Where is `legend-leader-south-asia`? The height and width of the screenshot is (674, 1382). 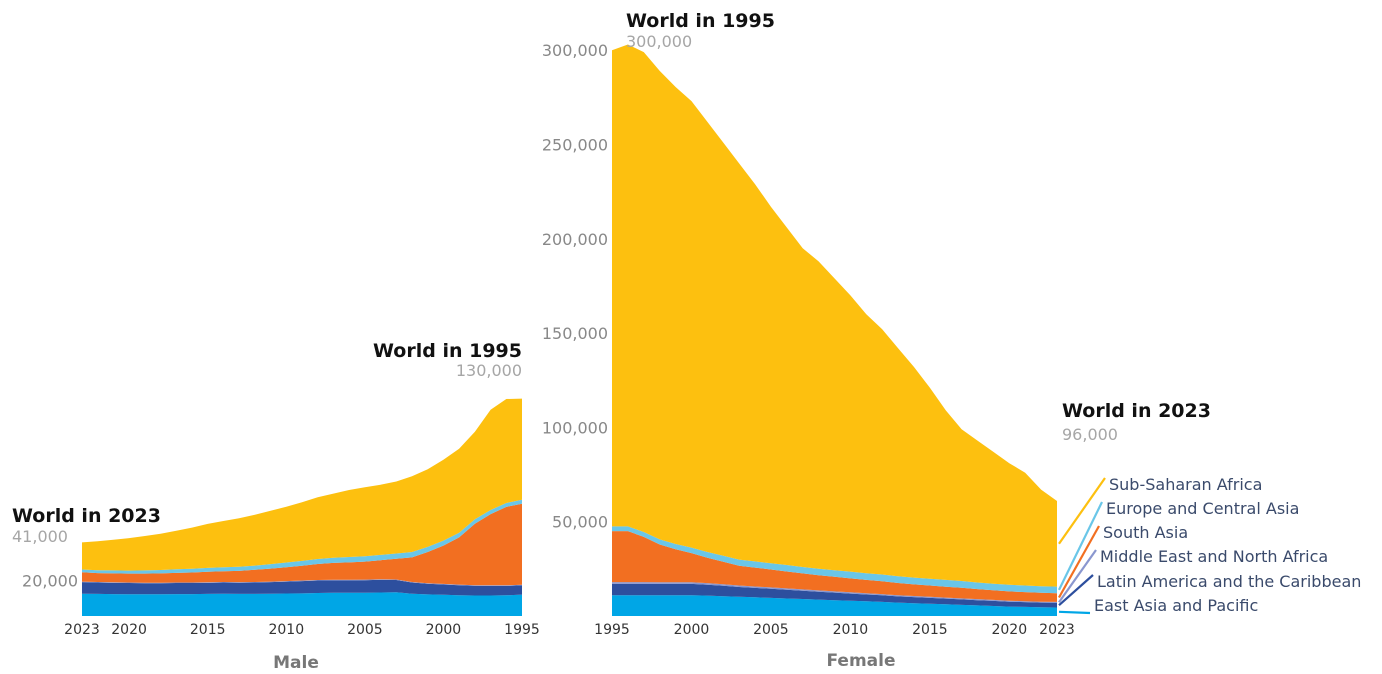
legend-leader-south-asia is located at coordinates (1079, 562).